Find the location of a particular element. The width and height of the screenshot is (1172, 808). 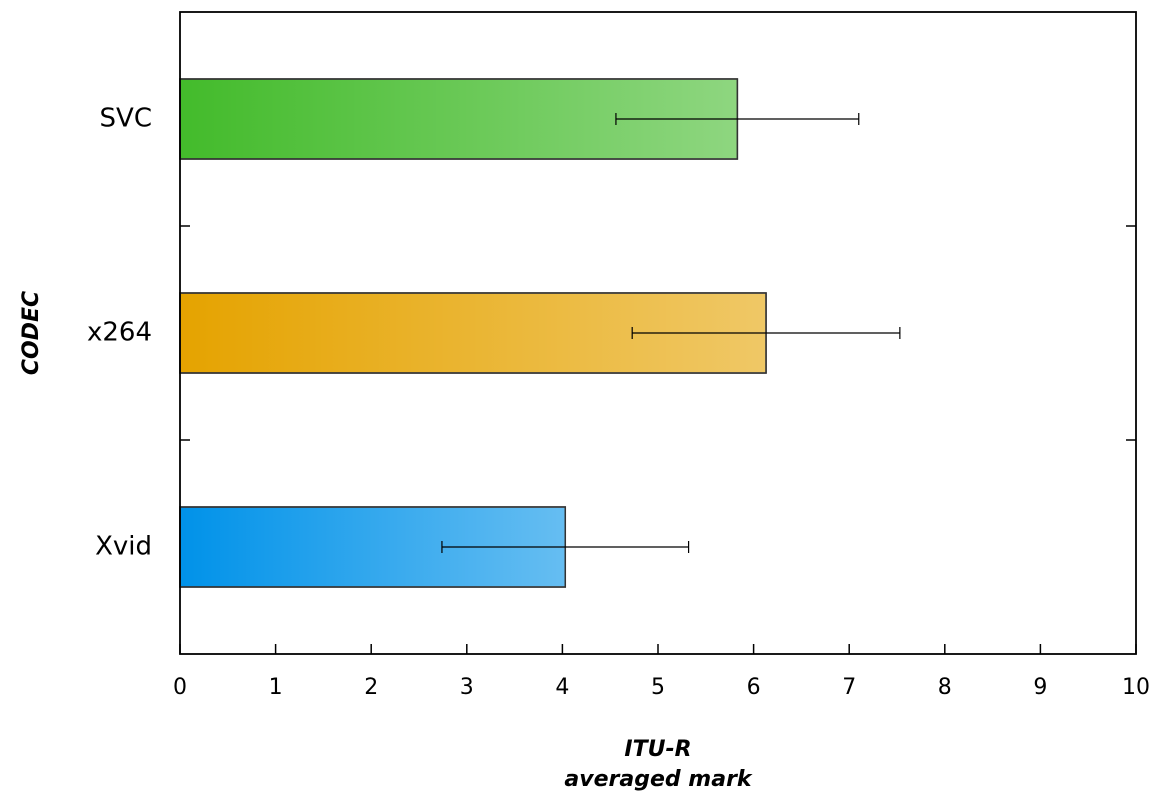

y-tick-label: Xvid is located at coordinates (123, 547).